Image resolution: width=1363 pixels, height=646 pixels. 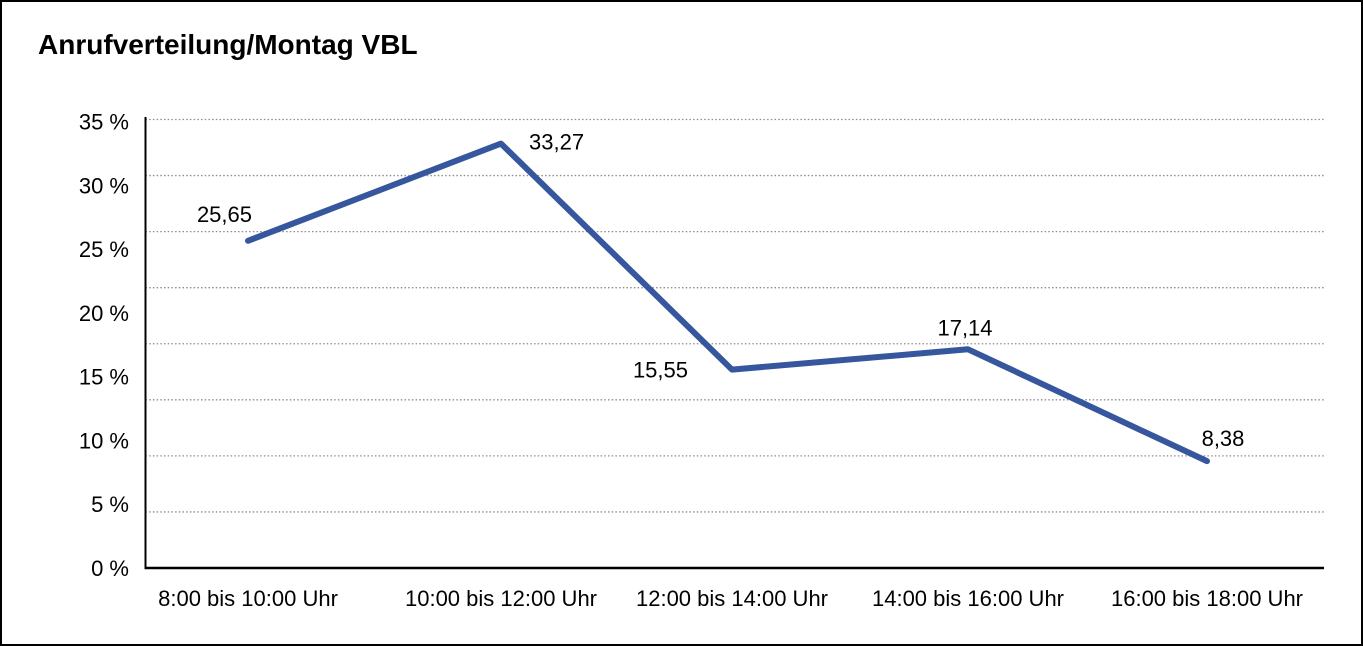 I want to click on x-tick-label: 16:00 bis 18:00 Uhr, so click(x=1207, y=598).